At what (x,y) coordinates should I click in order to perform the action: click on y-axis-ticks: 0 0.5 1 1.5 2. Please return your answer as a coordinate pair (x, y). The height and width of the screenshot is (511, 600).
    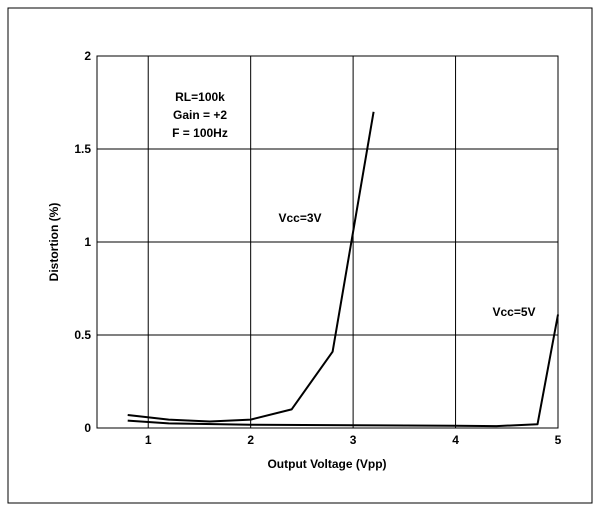
    Looking at the image, I should click on (82, 242).